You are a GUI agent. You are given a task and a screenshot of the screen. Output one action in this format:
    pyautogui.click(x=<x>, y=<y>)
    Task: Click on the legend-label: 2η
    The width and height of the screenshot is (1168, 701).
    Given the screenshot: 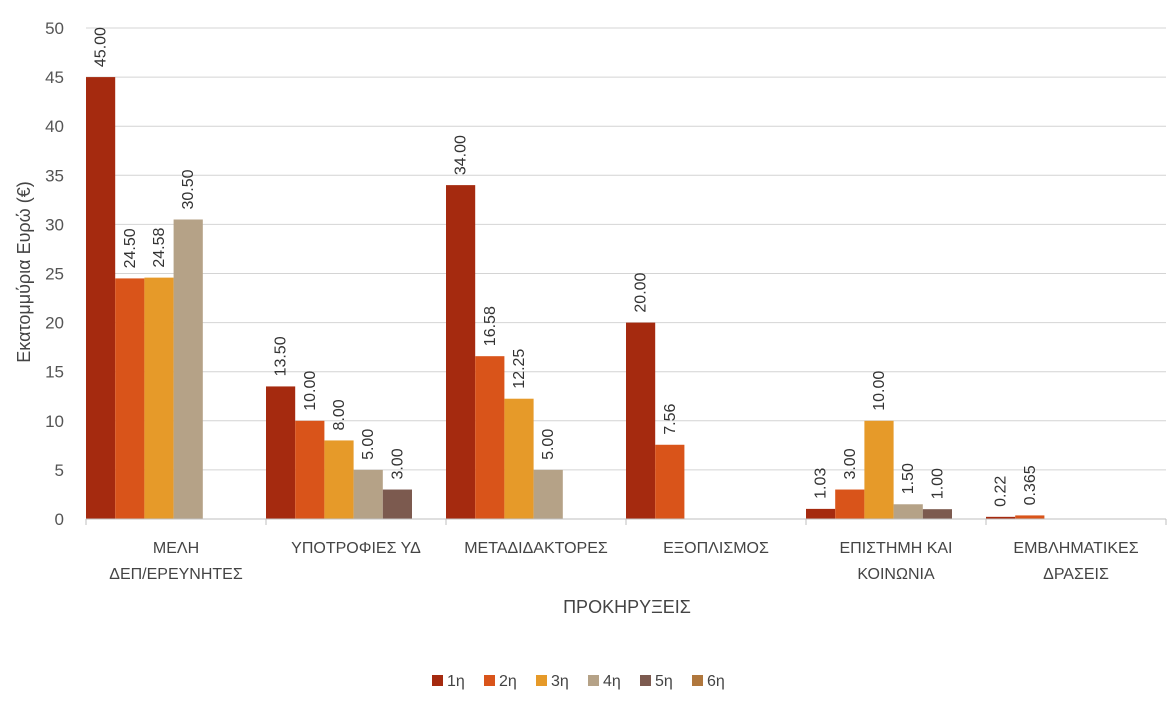 What is the action you would take?
    pyautogui.click(x=508, y=681)
    